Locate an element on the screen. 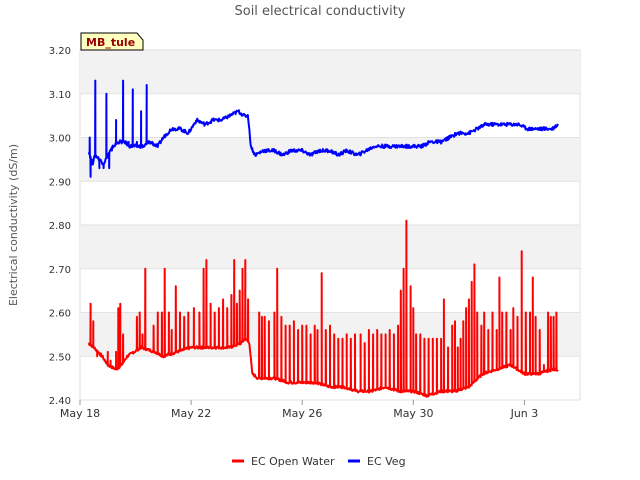 Image resolution: width=640 pixels, height=480 pixels. site-label-tag: MB_tule is located at coordinates (112, 41).